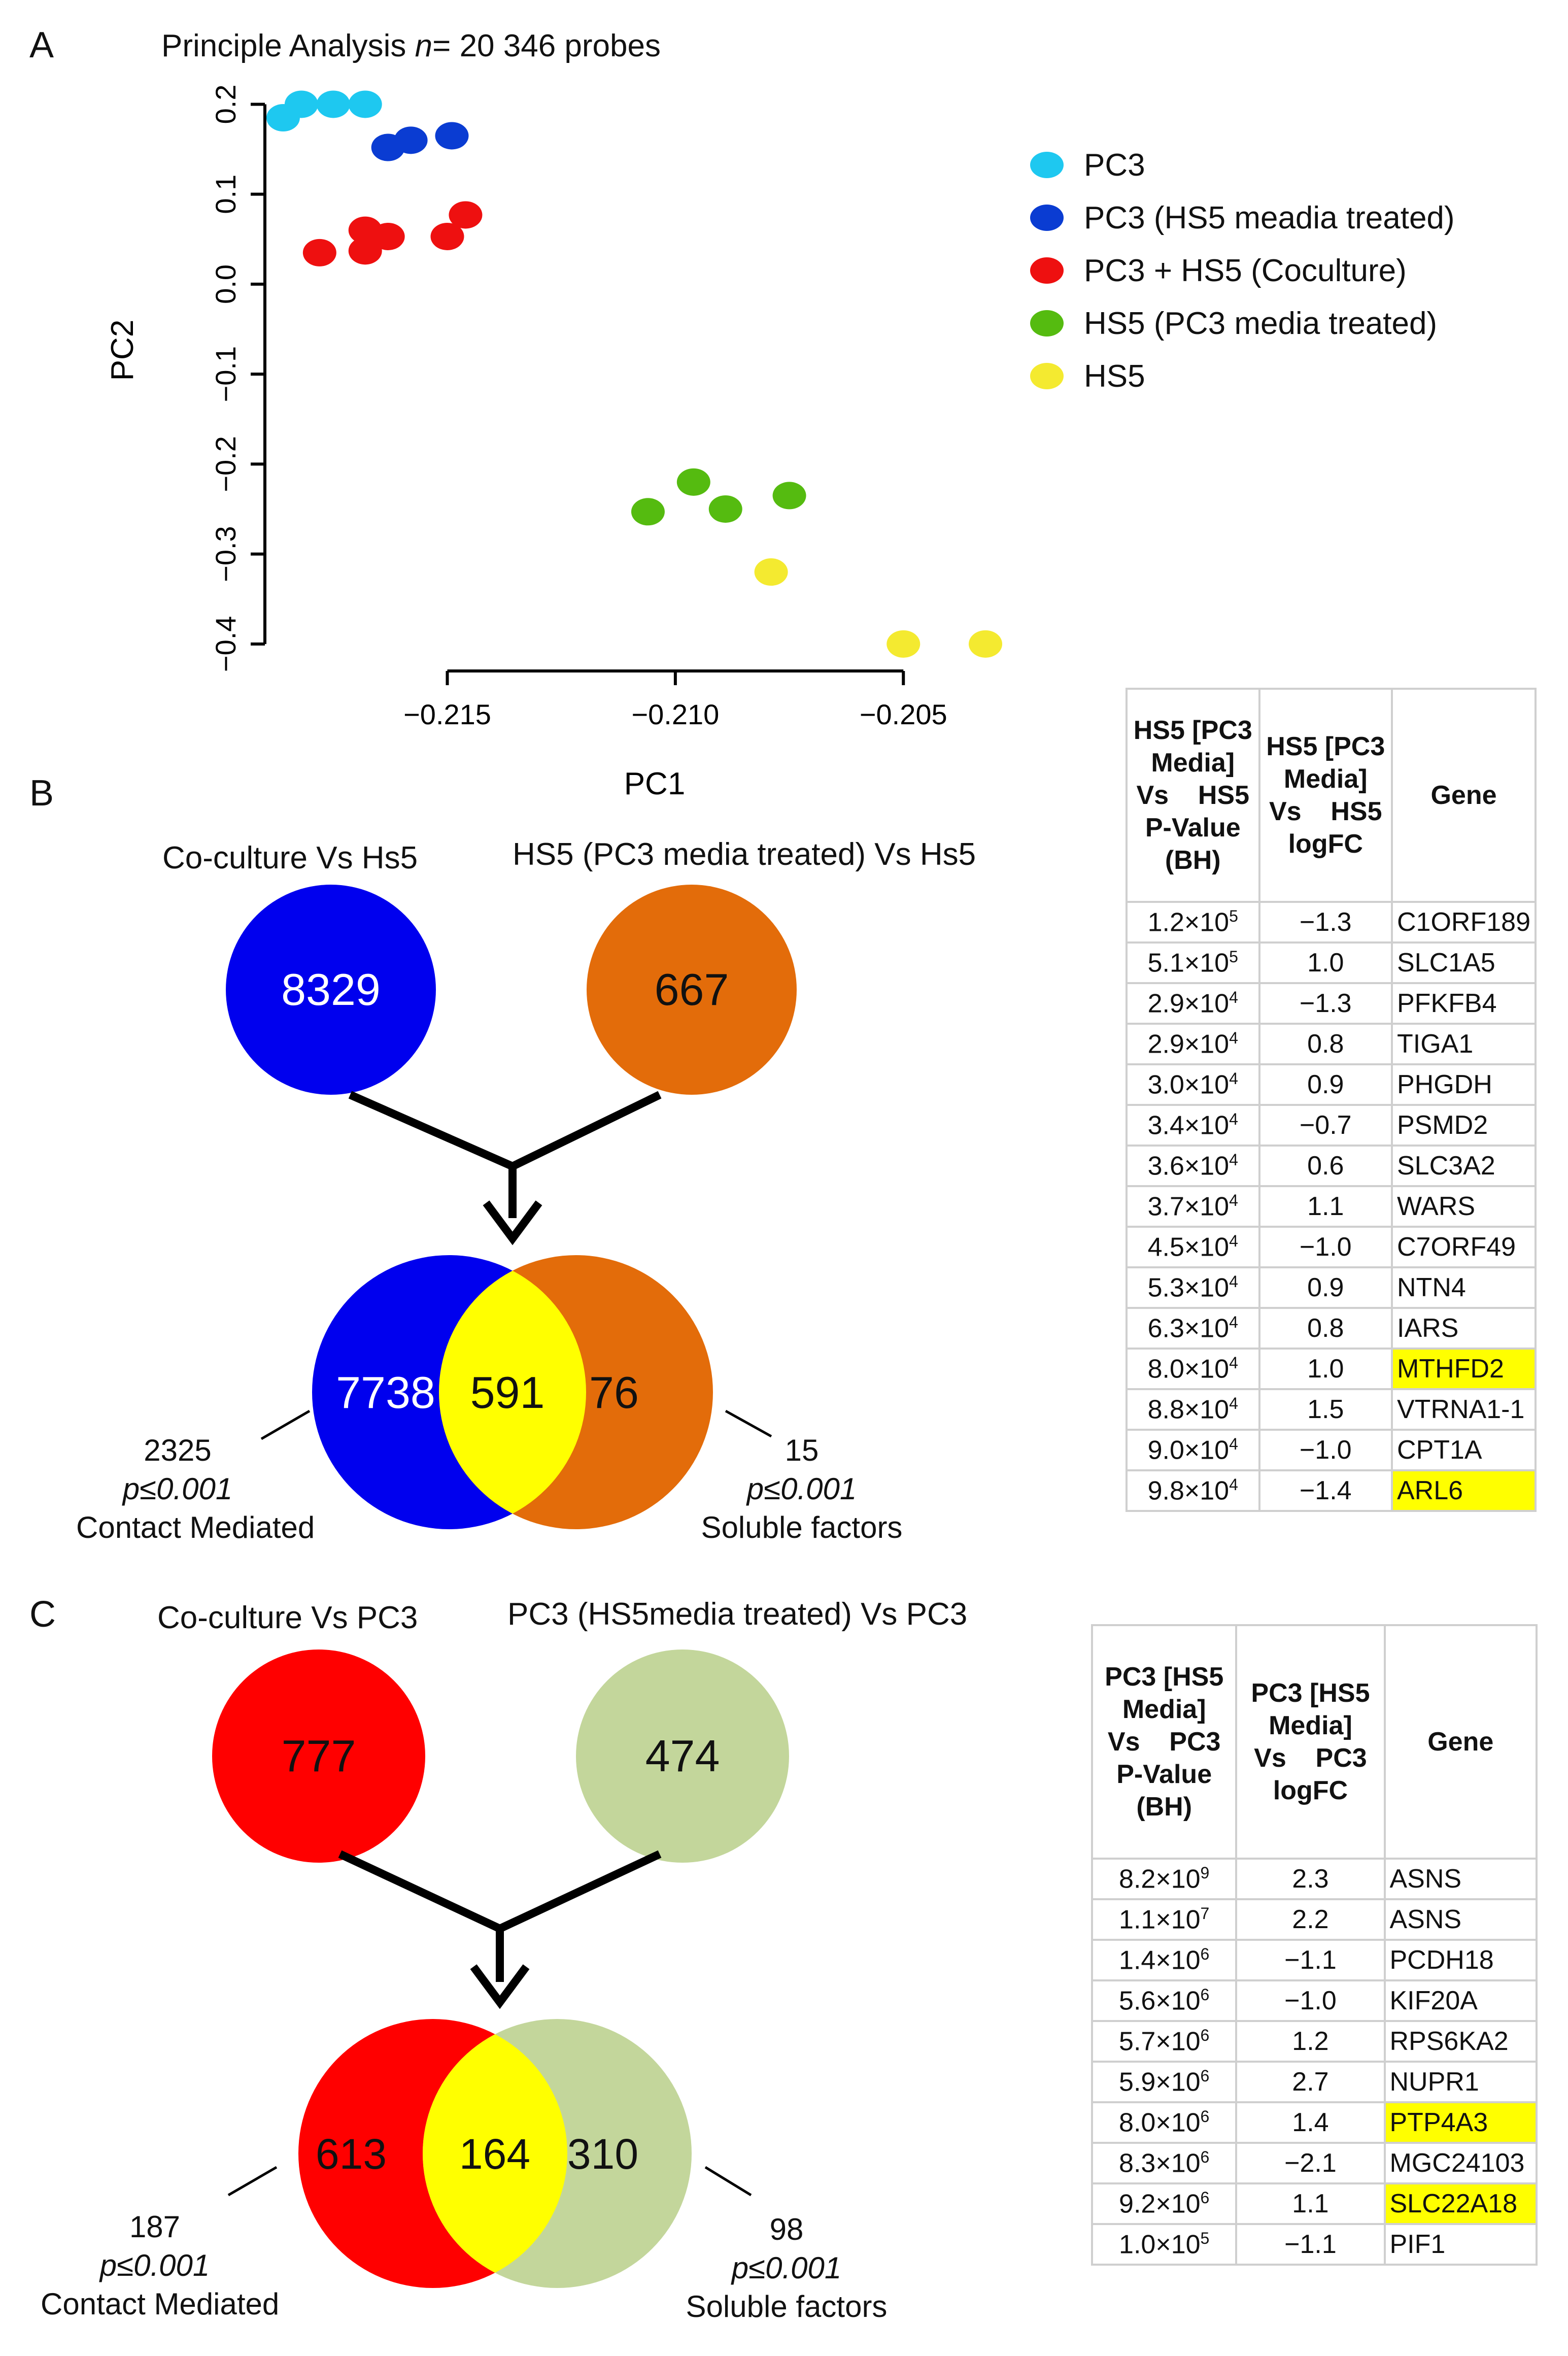 The width and height of the screenshot is (1568, 2356). Describe the element at coordinates (160, 2304) in the screenshot. I see `venn-c-contact-label: Contact Mediated` at that location.